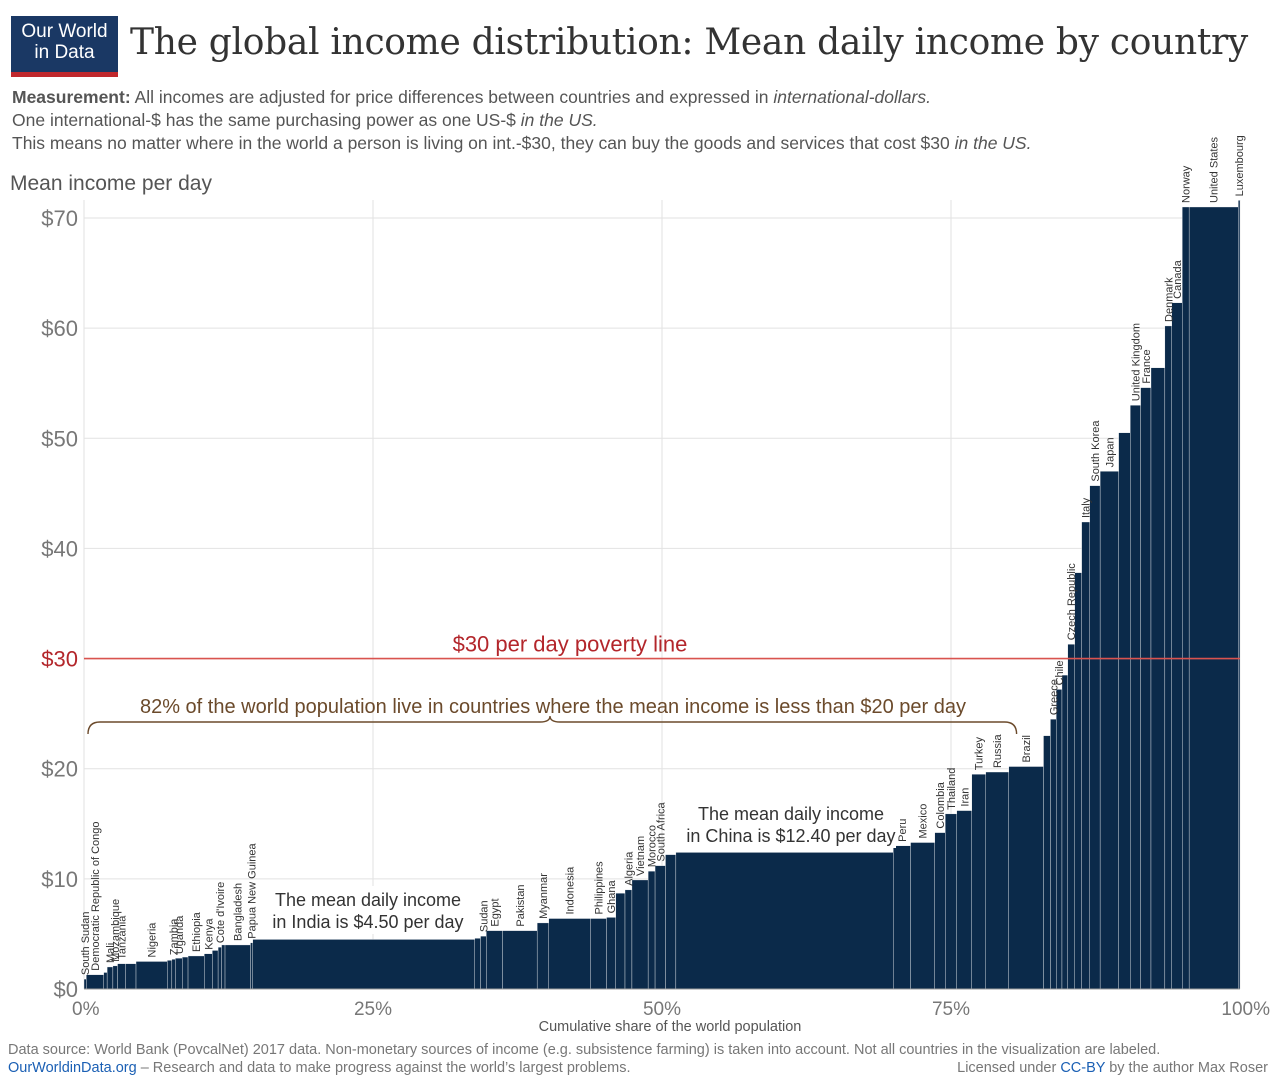 The height and width of the screenshot is (1084, 1280). What do you see at coordinates (64, 46) in the screenshot?
I see `owid-logo: Our World in Data` at bounding box center [64, 46].